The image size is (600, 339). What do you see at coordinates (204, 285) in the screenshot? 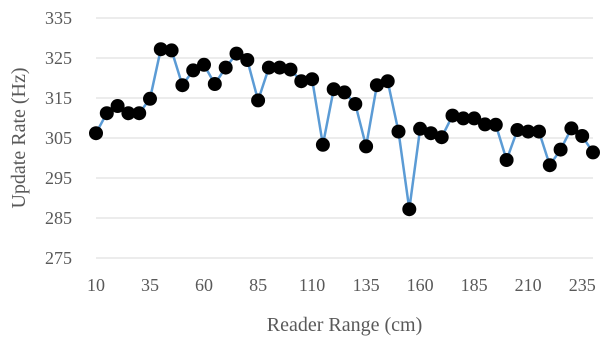
I see `x-tick-label: 60` at bounding box center [204, 285].